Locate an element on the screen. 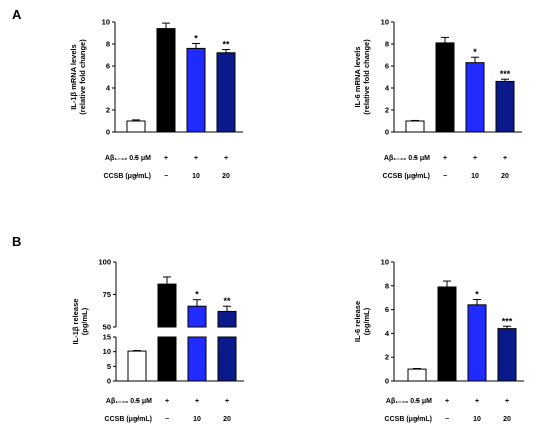 Image resolution: width=550 pixels, height=432 pixels. y-axis-label: IL-6 release is located at coordinates (357, 321).